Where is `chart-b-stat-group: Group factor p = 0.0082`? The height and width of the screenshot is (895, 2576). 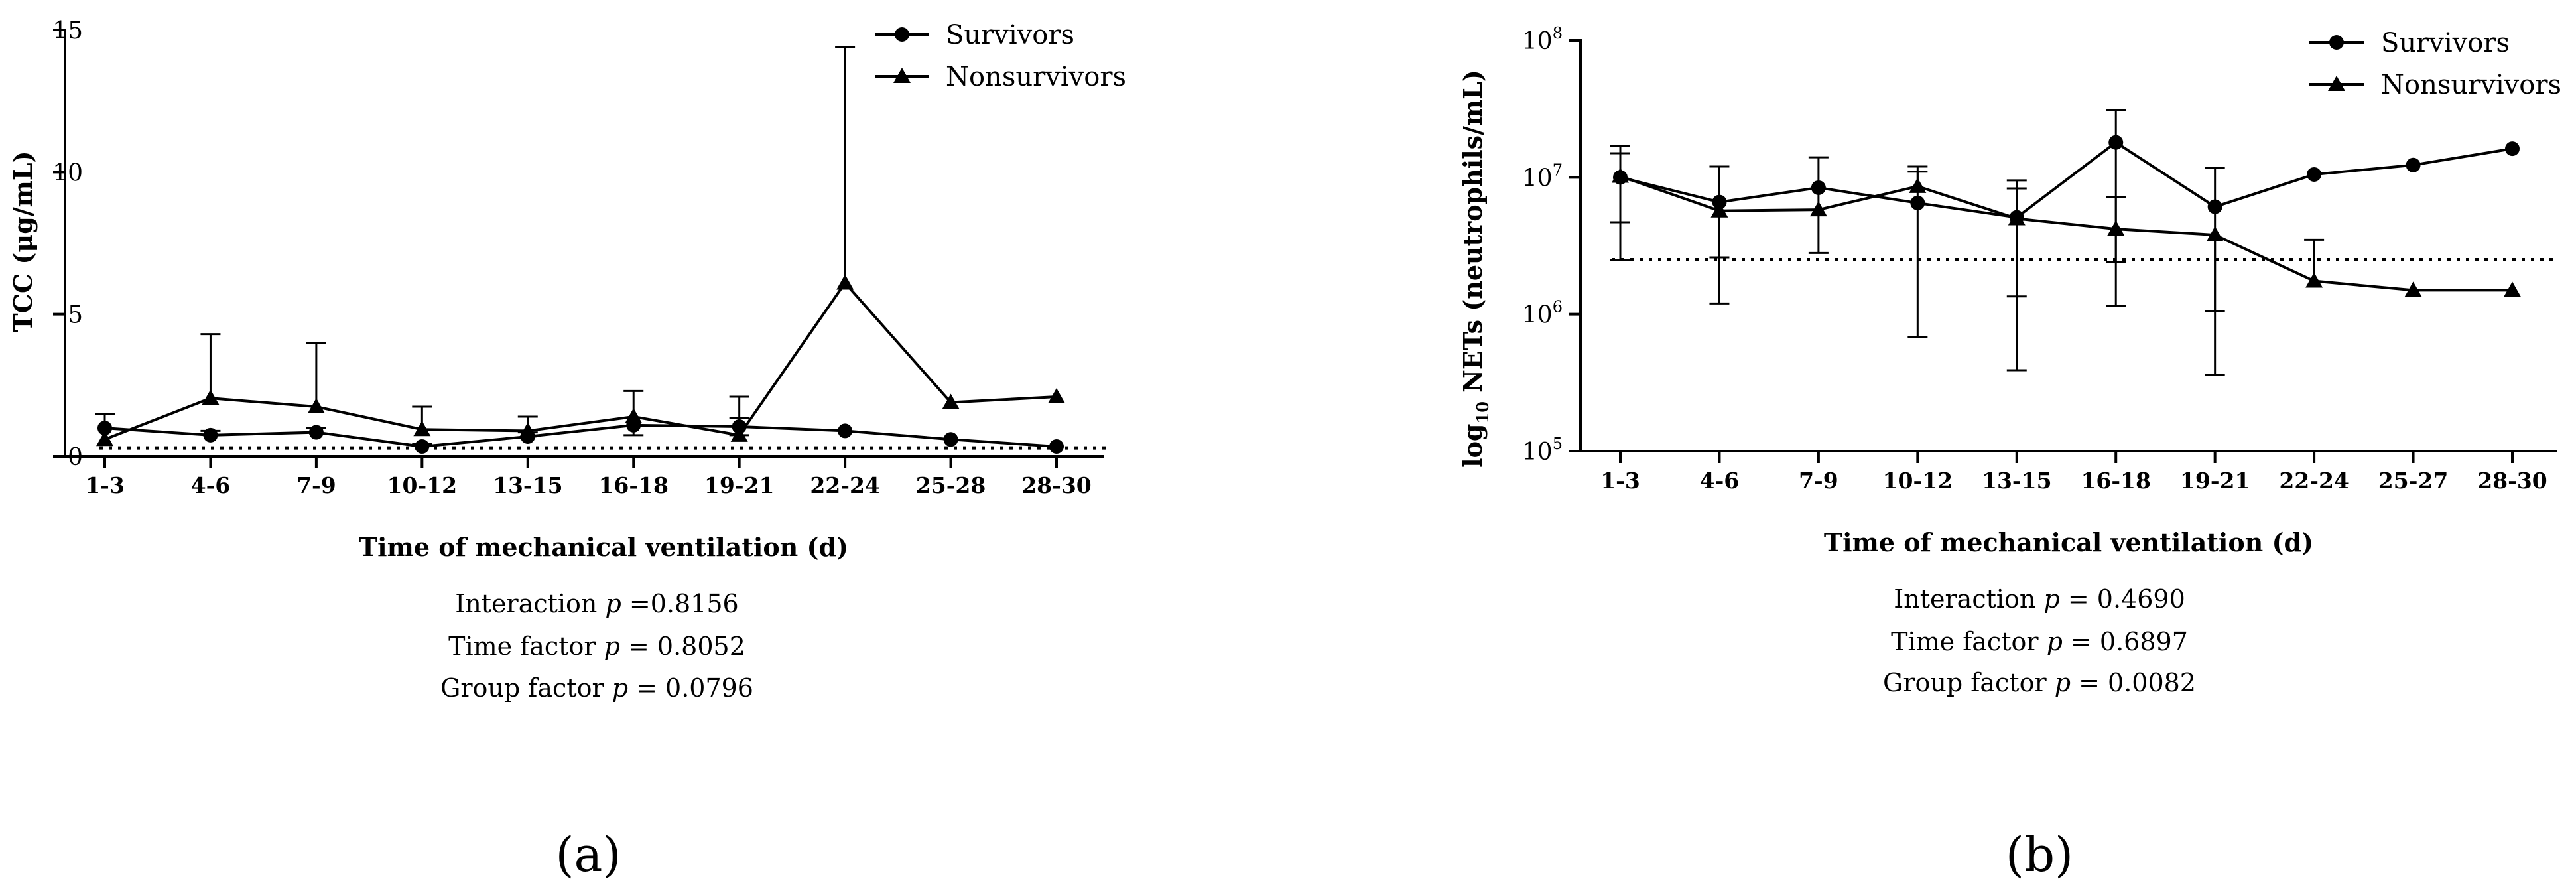 chart-b-stat-group: Group factor p = 0.0082 is located at coordinates (2040, 683).